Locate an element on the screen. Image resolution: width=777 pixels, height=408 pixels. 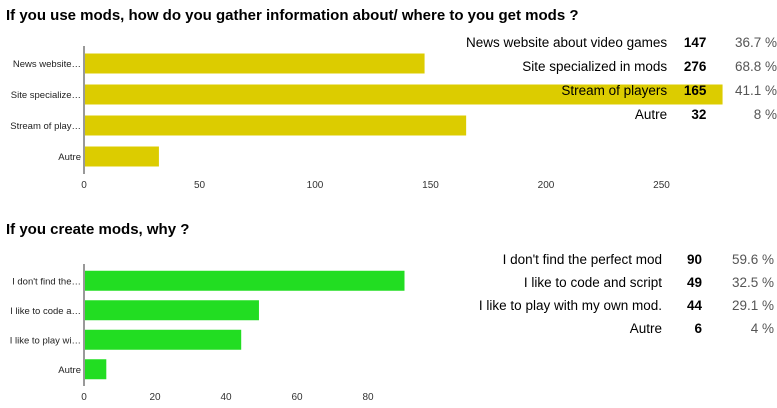
question-title: If you create mods, why ? is located at coordinates (98, 229).